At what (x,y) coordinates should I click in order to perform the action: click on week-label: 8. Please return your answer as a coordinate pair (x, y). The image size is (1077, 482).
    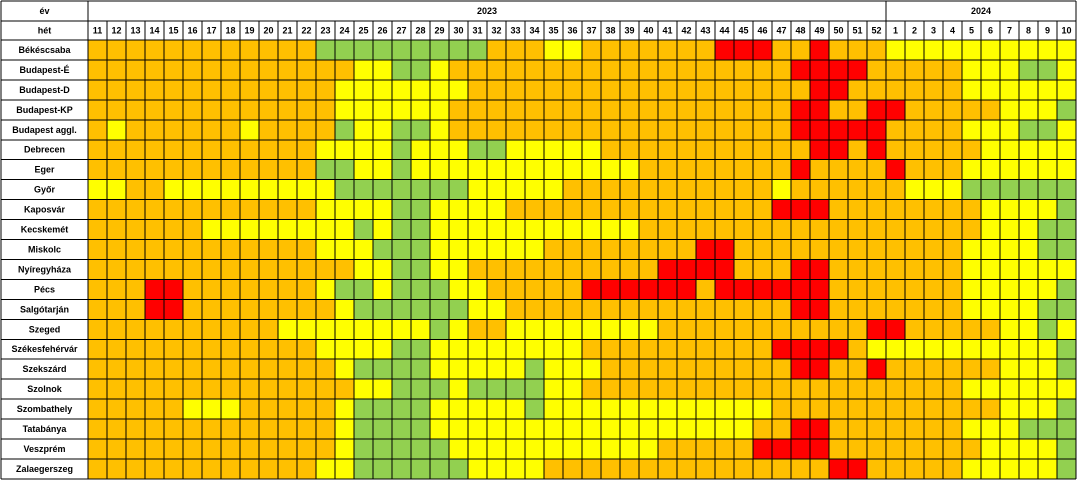
    Looking at the image, I should click on (1028, 31).